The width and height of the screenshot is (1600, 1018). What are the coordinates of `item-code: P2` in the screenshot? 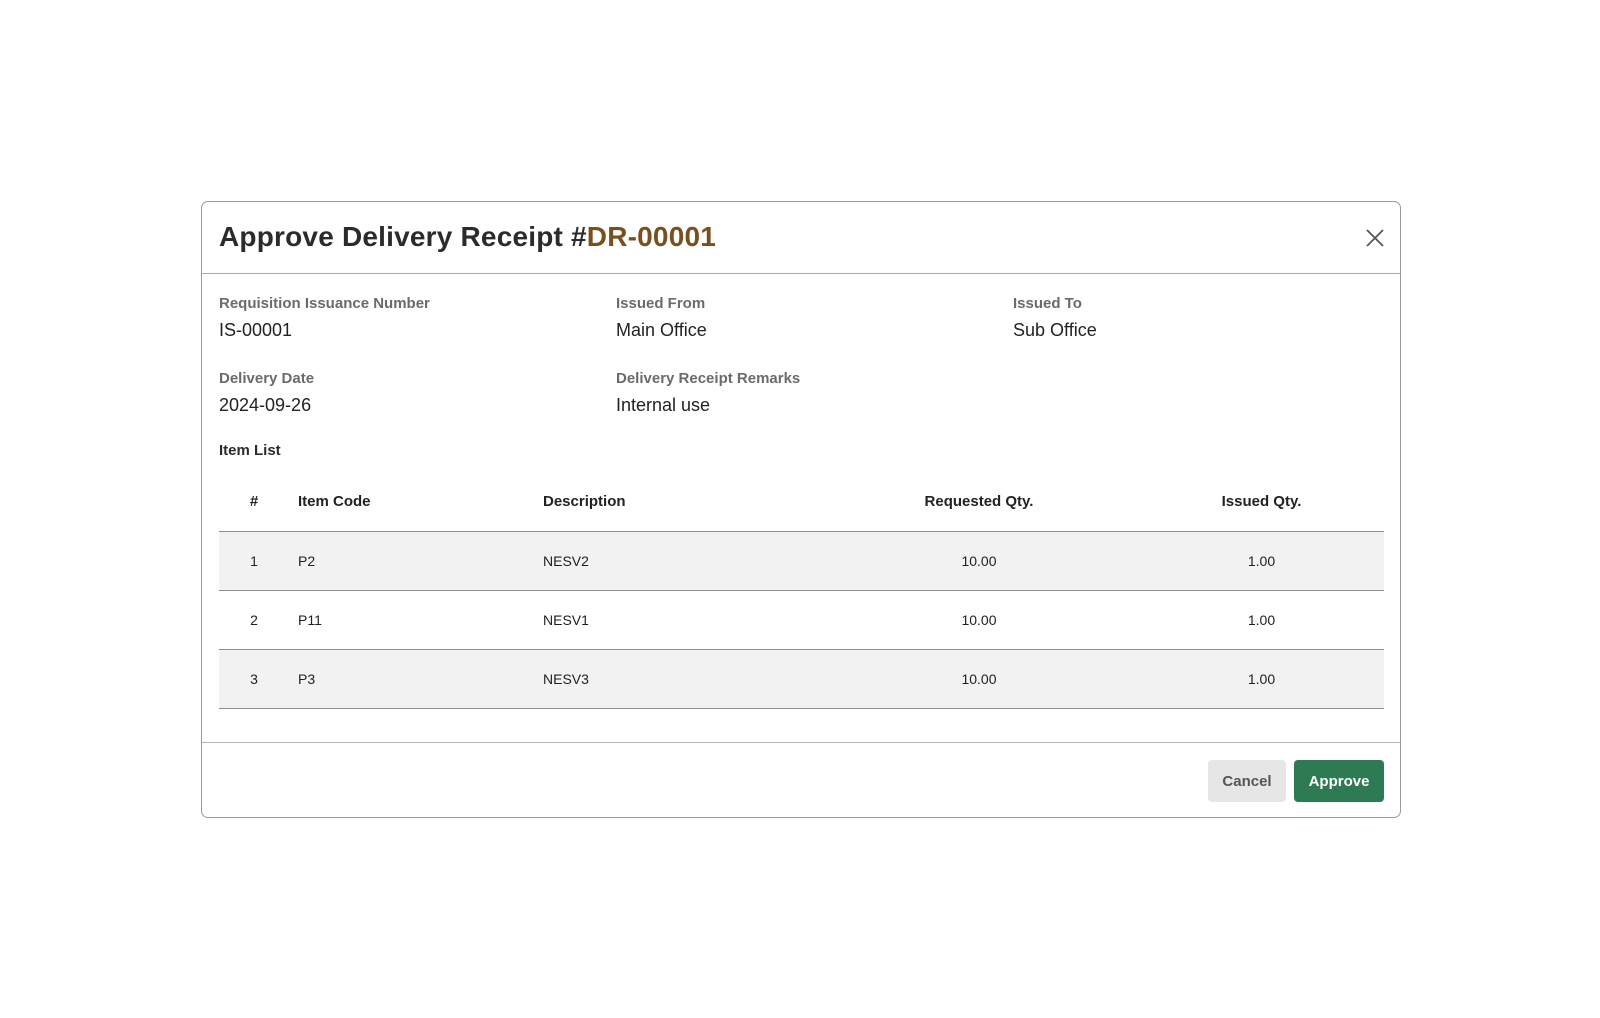 It's located at (307, 561).